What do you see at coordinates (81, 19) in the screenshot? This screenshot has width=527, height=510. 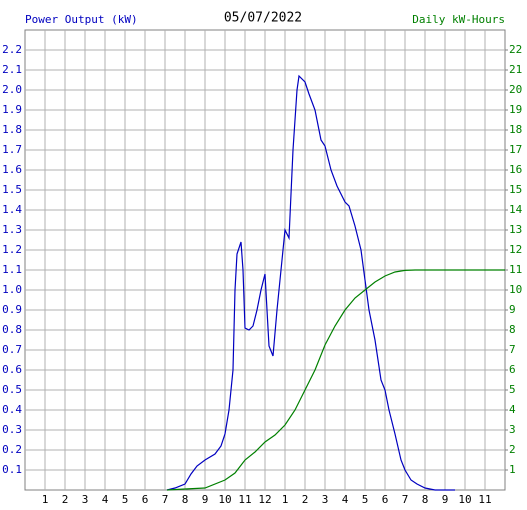 I see `left-axis-title: Power Output (kW)` at bounding box center [81, 19].